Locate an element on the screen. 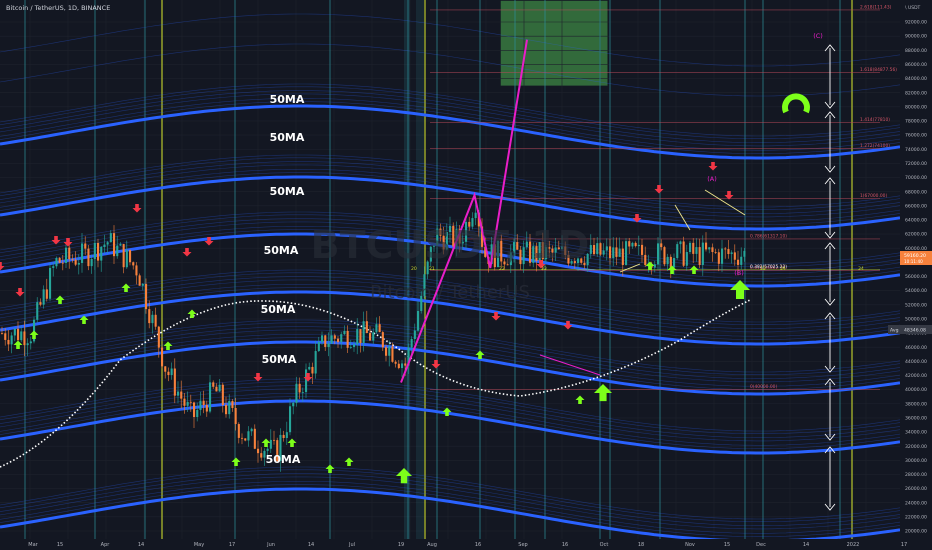  big-buy-arrow is located at coordinates (404, 476).